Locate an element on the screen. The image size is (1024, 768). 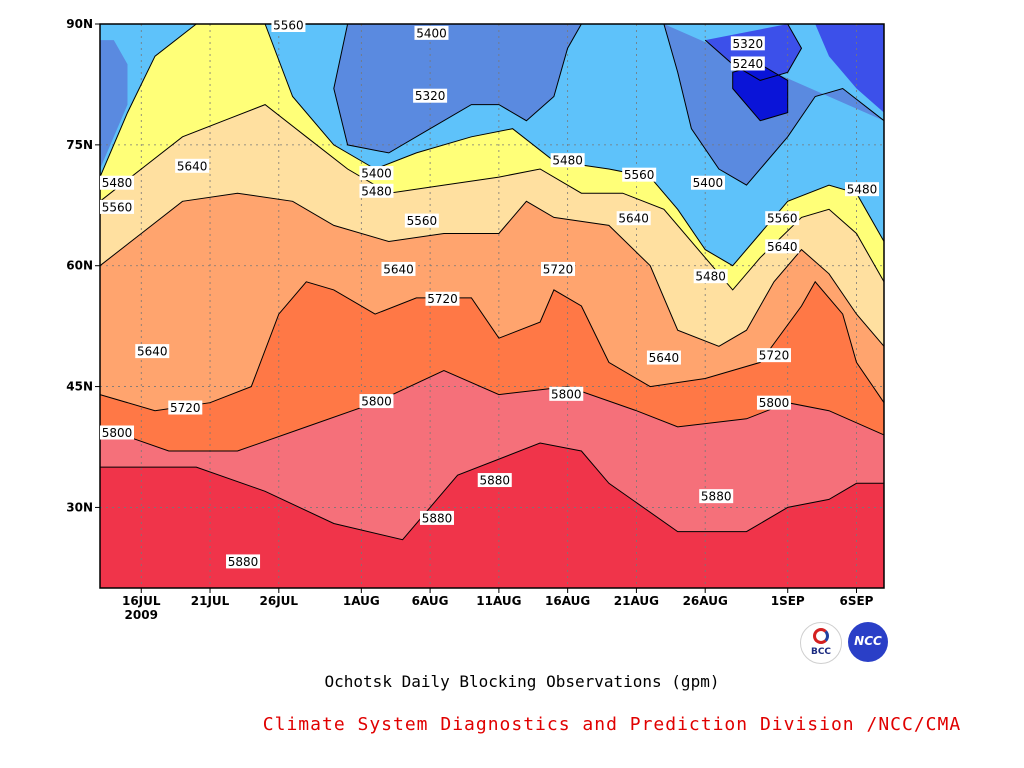
ncc-logo-text: NCC is located at coordinates (868, 641).